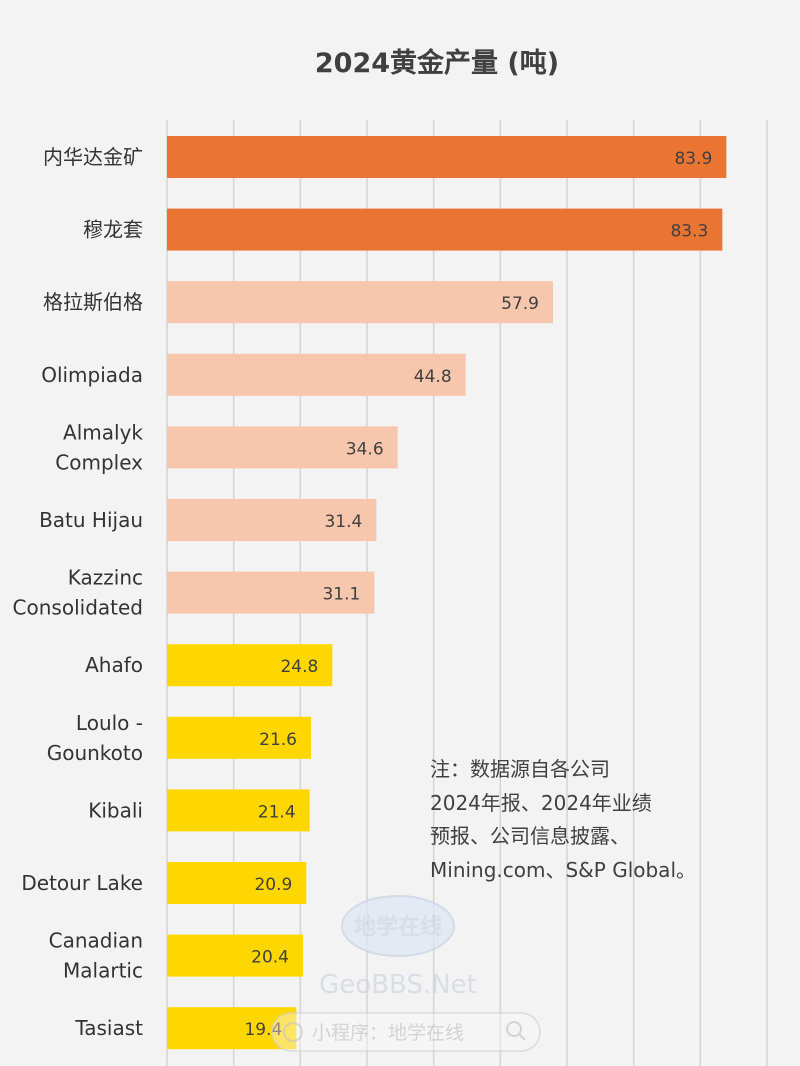 This screenshot has height=1066, width=800. I want to click on category-label: Kazzinc, so click(105, 578).